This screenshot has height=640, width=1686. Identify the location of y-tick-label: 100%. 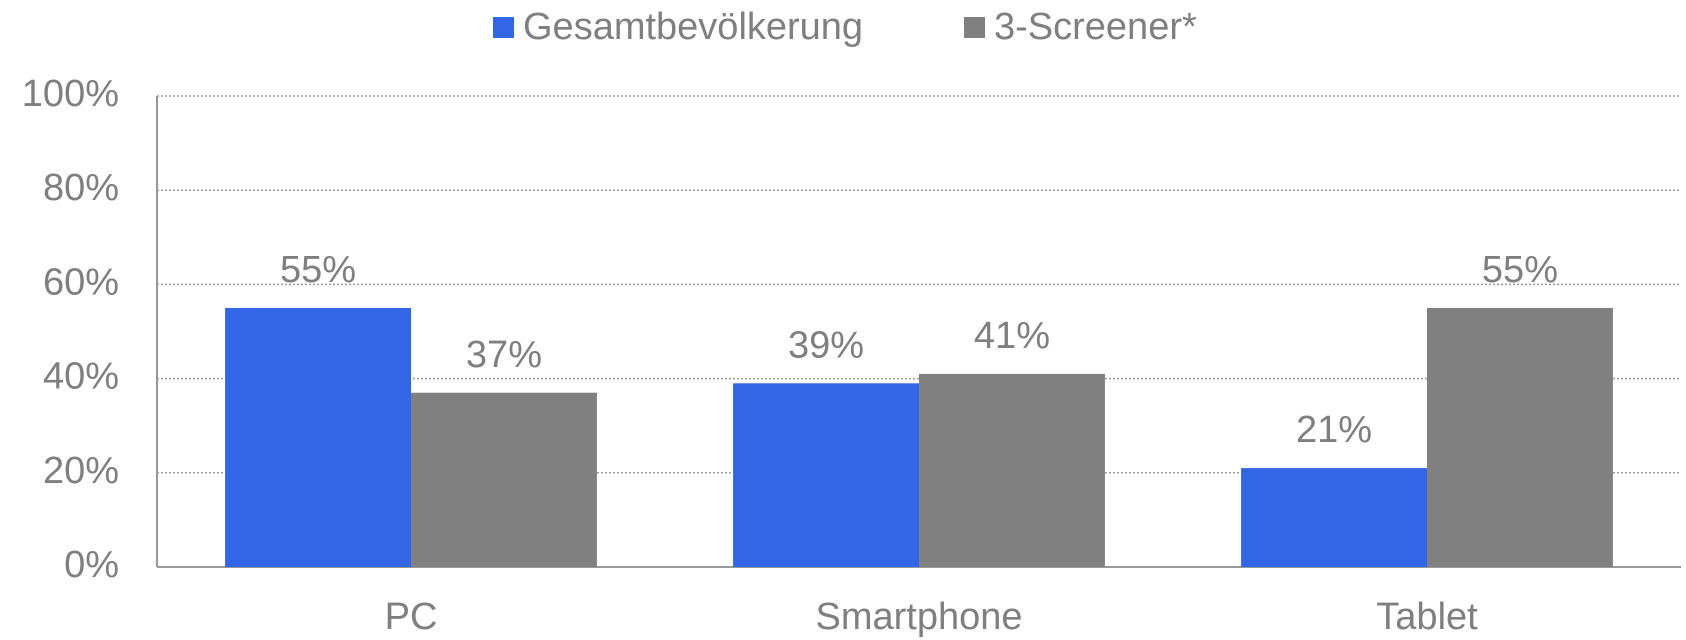
(70, 94).